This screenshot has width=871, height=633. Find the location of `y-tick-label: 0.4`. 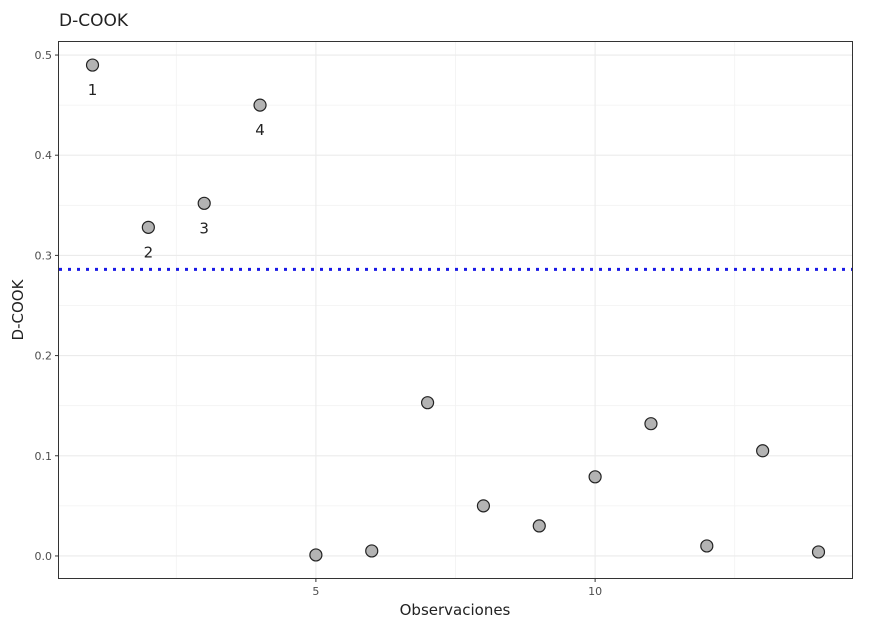

y-tick-label: 0.4 is located at coordinates (44, 155).